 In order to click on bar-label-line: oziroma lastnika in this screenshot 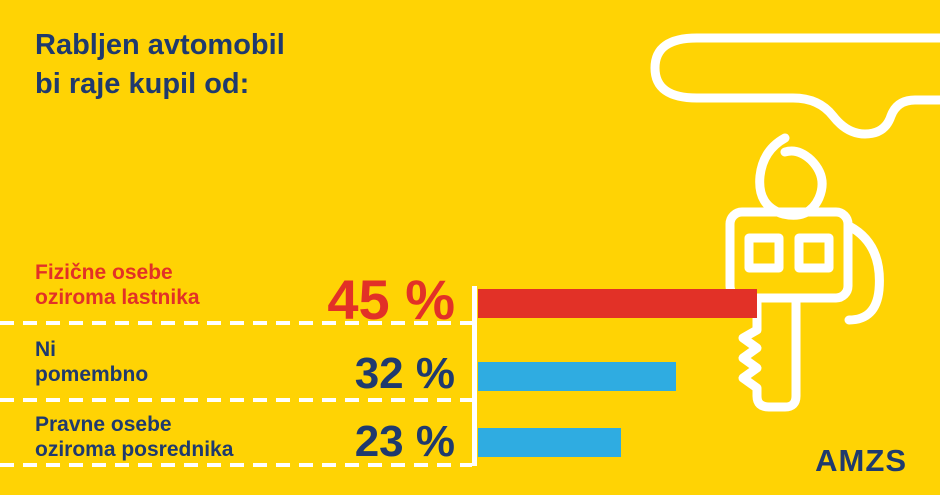, I will do `click(117, 297)`.